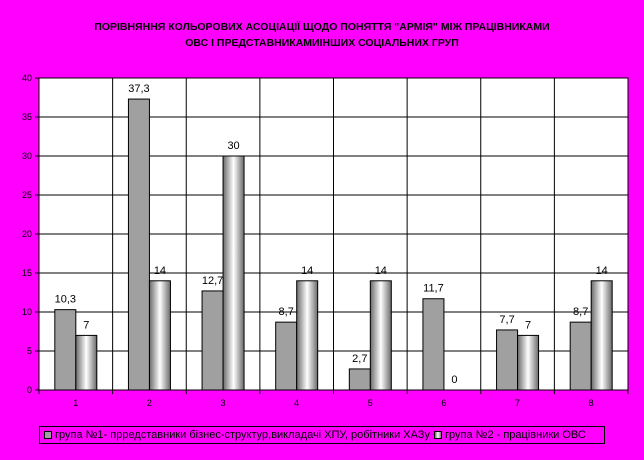 The width and height of the screenshot is (644, 460). I want to click on x-tick-label: 1, so click(75, 403).